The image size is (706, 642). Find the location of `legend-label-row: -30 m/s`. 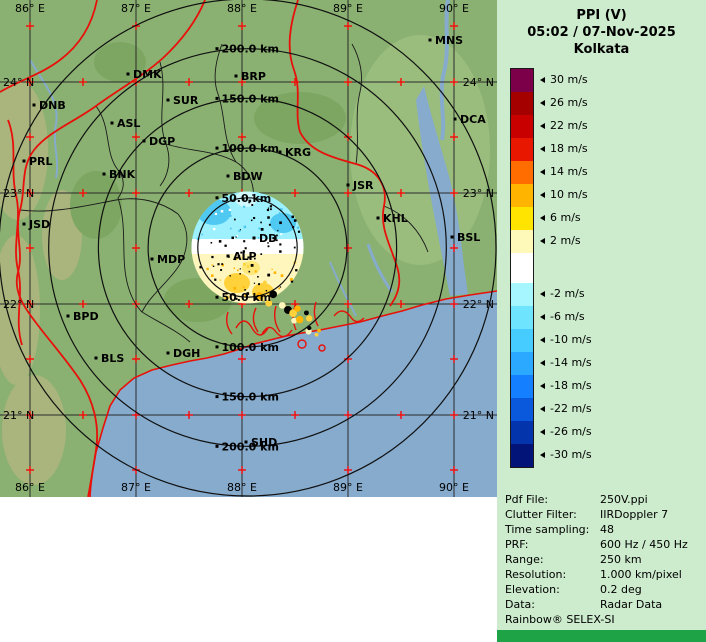

legend-label-row: -30 m/s is located at coordinates (566, 455).